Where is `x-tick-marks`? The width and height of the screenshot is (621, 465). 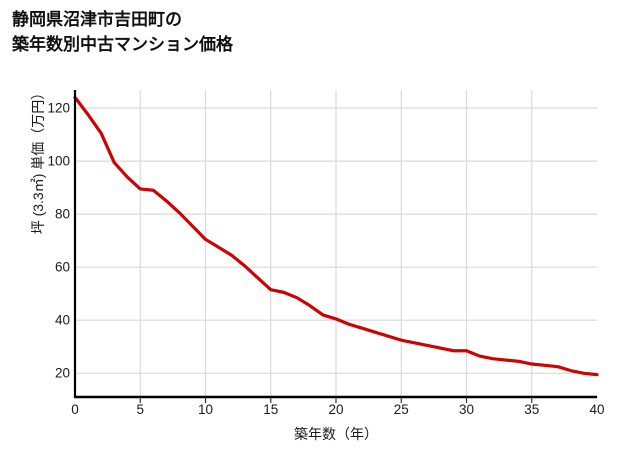 x-tick-marks is located at coordinates (336, 400).